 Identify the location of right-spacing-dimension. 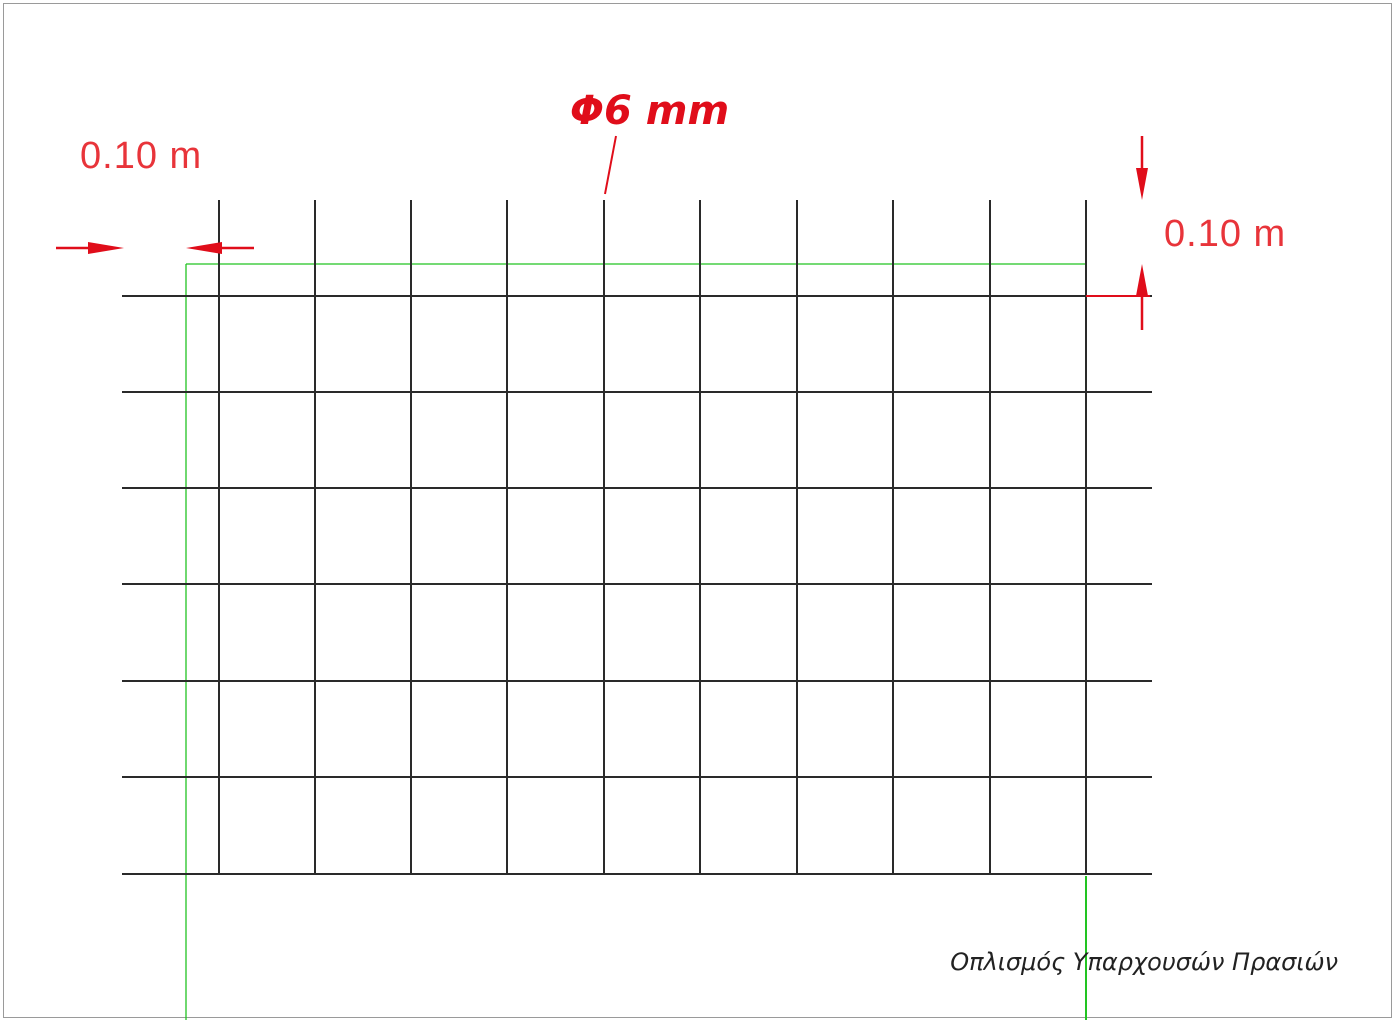
(1118, 233).